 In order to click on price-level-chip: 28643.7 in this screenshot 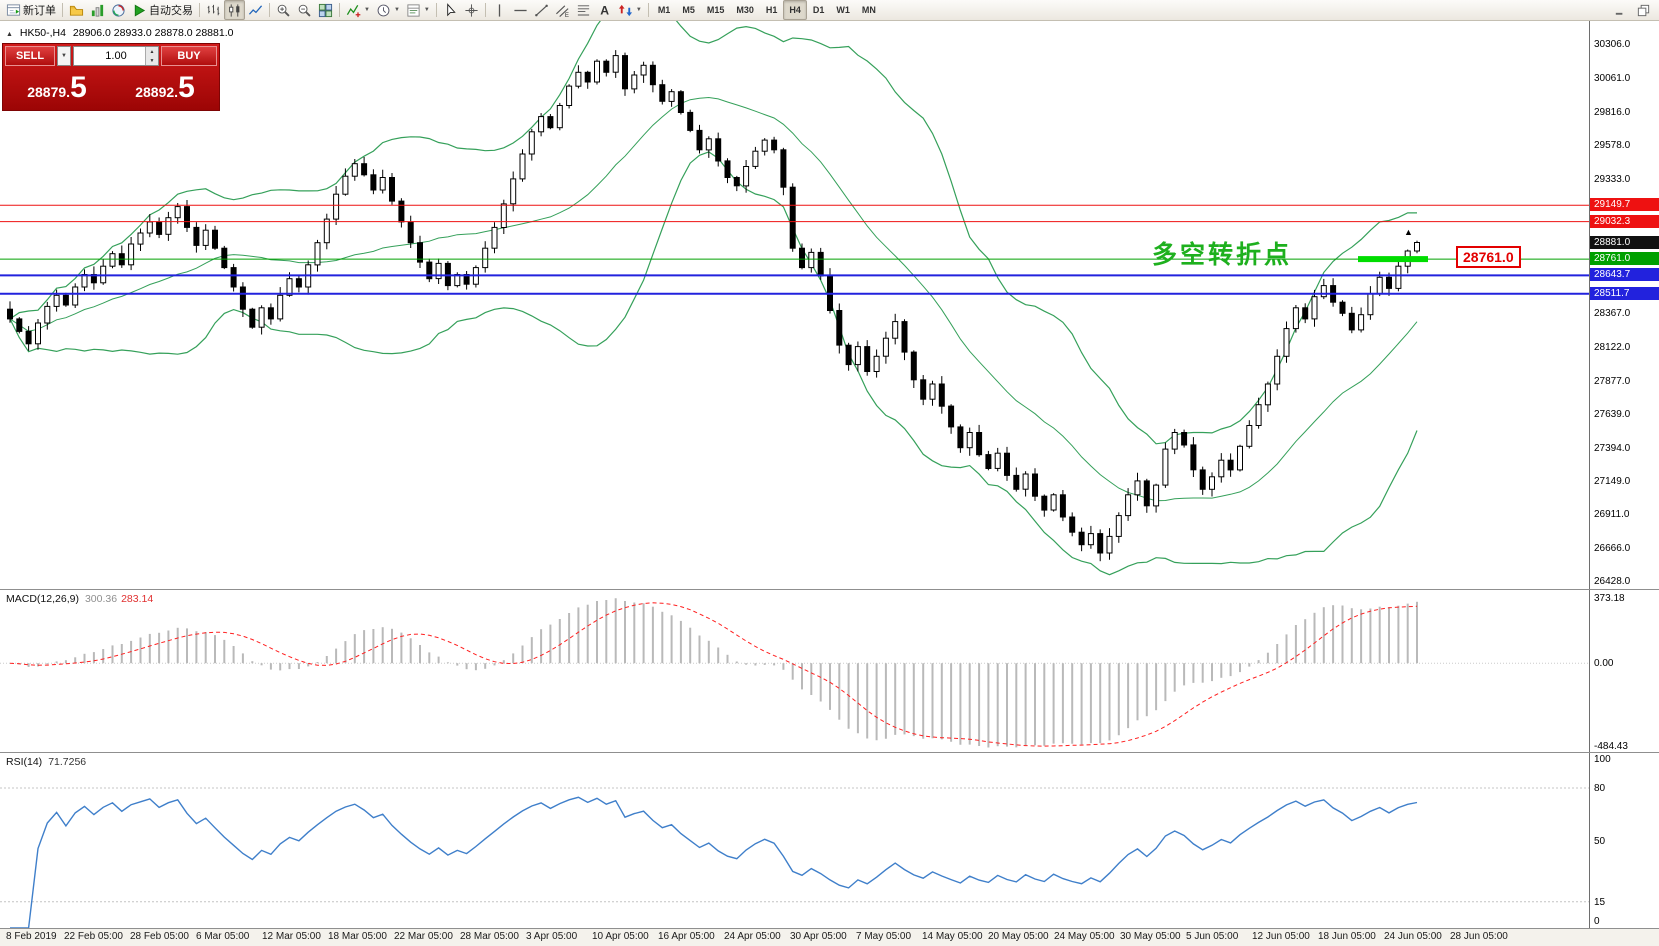, I will do `click(1624, 274)`.